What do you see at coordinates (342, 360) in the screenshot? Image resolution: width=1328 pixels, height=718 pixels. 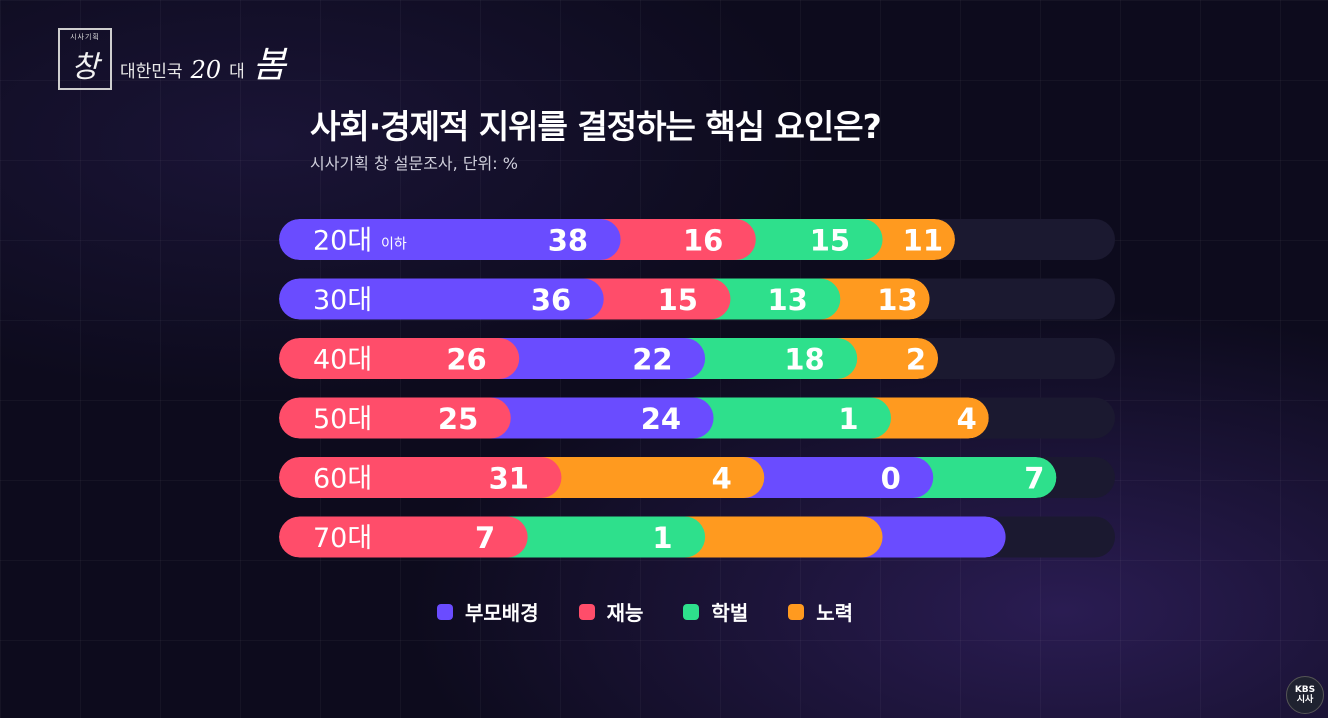 I see `category-label: 40대` at bounding box center [342, 360].